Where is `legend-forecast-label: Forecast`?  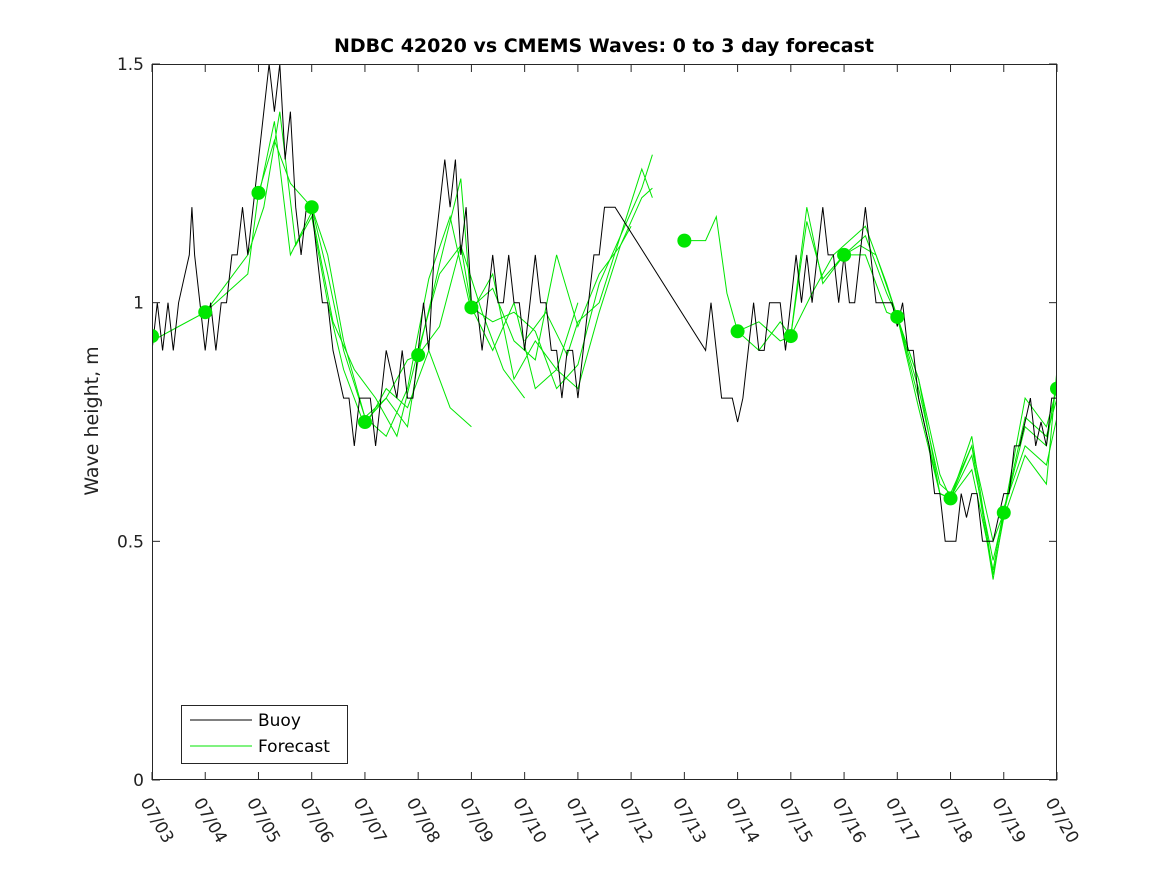 legend-forecast-label: Forecast is located at coordinates (294, 747).